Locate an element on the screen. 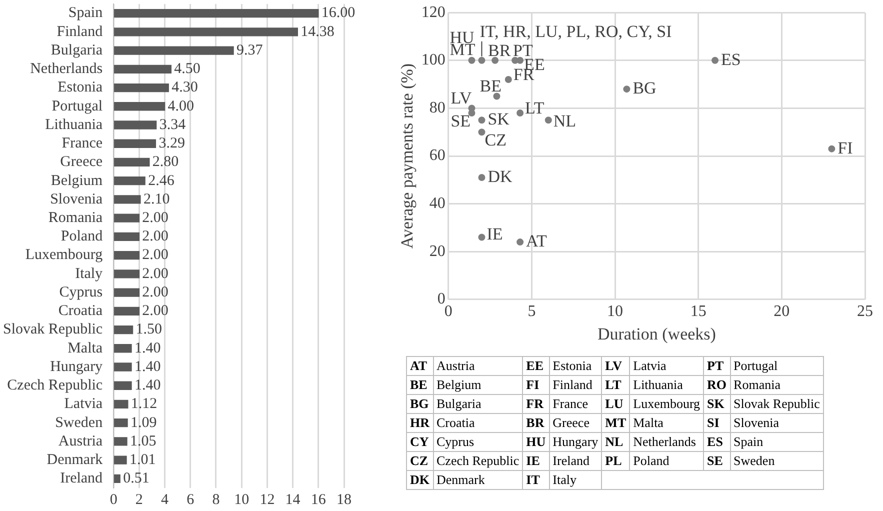 This screenshot has width=883, height=511. y-tick-label: 0 is located at coordinates (441, 299).